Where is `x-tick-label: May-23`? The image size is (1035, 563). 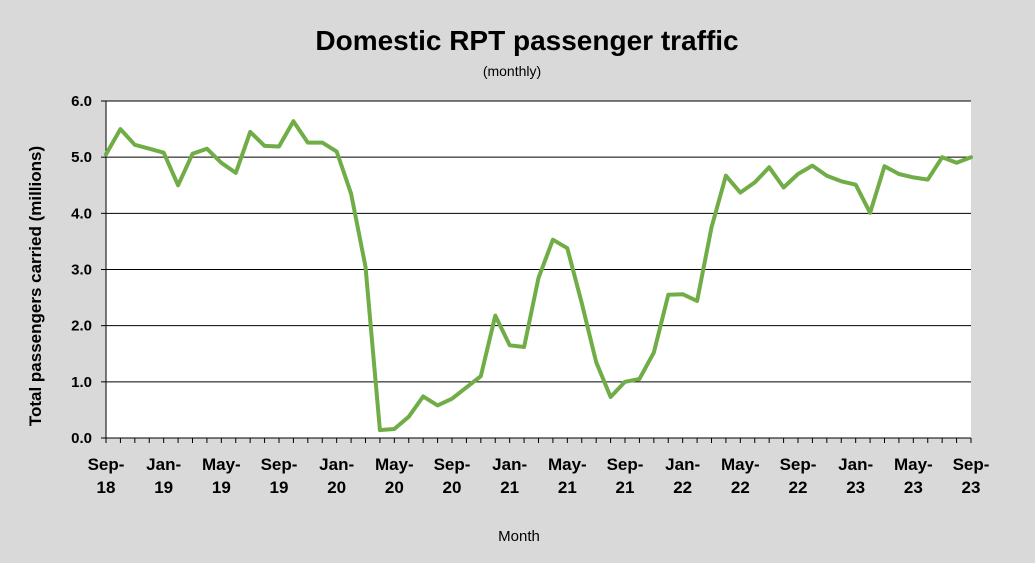 x-tick-label: May-23 is located at coordinates (913, 476).